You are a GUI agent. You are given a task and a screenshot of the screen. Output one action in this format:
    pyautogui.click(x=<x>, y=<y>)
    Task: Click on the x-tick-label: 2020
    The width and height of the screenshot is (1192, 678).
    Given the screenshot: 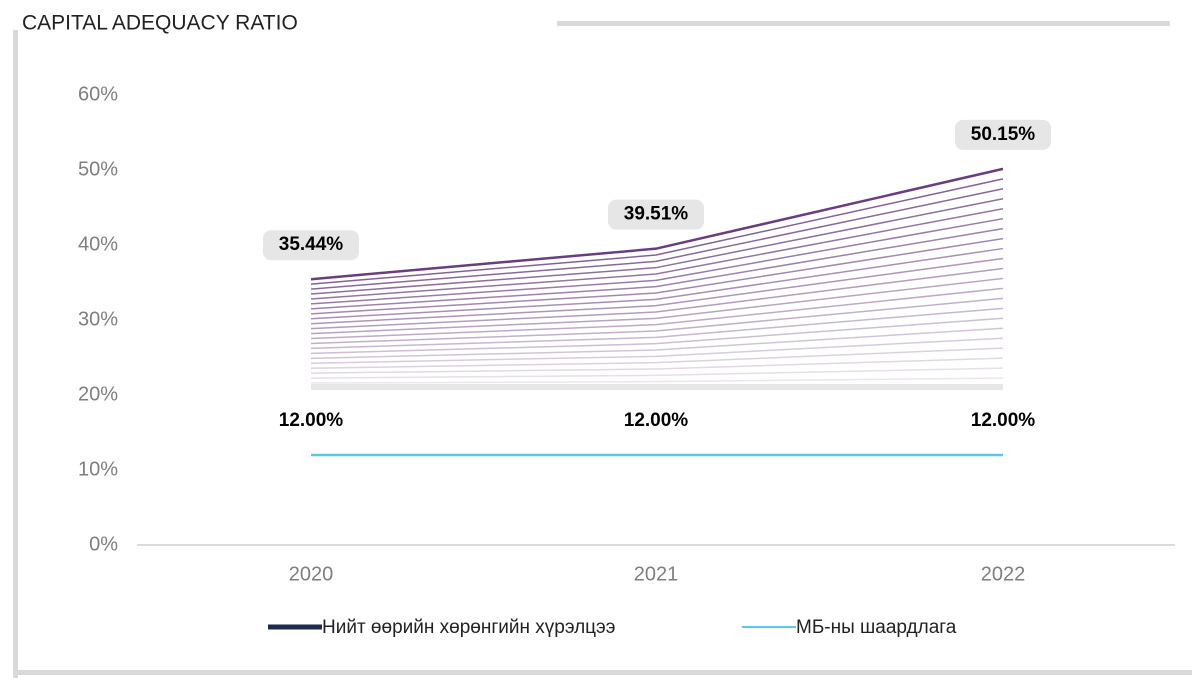 What is the action you would take?
    pyautogui.click(x=311, y=574)
    